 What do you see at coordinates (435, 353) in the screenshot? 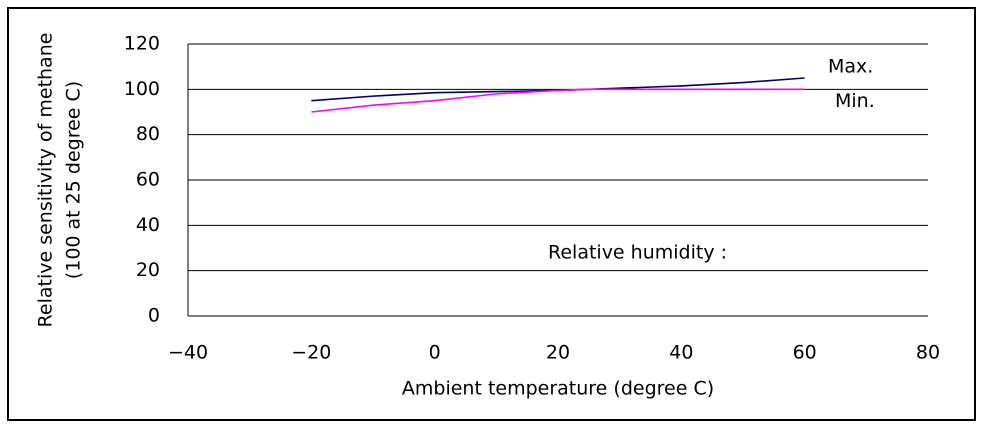
I see `x-tick-label: 0` at bounding box center [435, 353].